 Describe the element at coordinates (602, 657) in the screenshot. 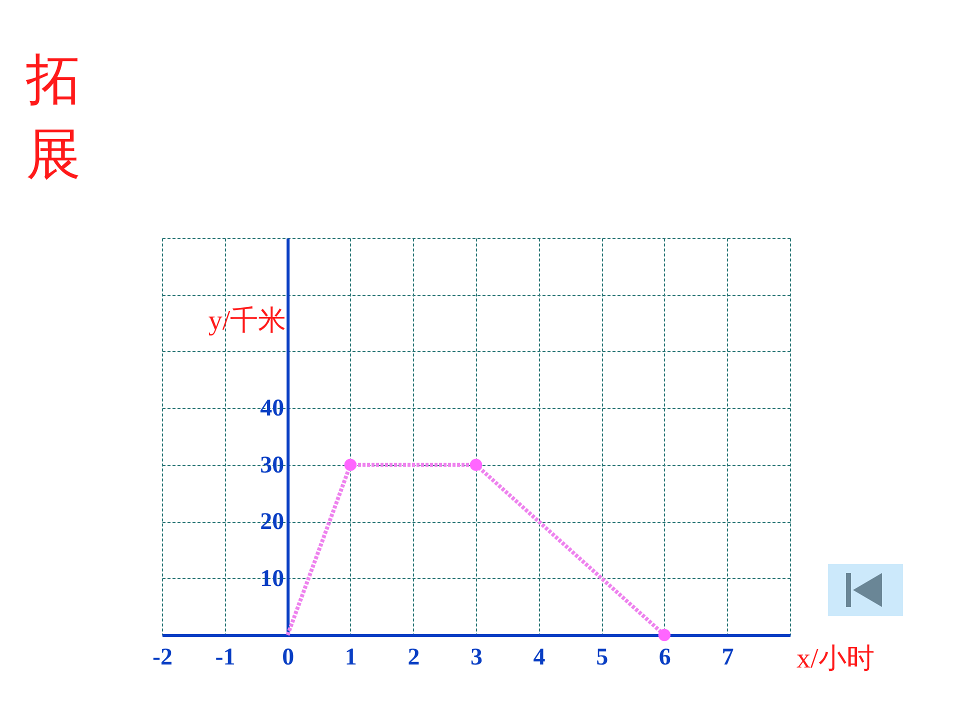

I see `x-tick-label: 5` at that location.